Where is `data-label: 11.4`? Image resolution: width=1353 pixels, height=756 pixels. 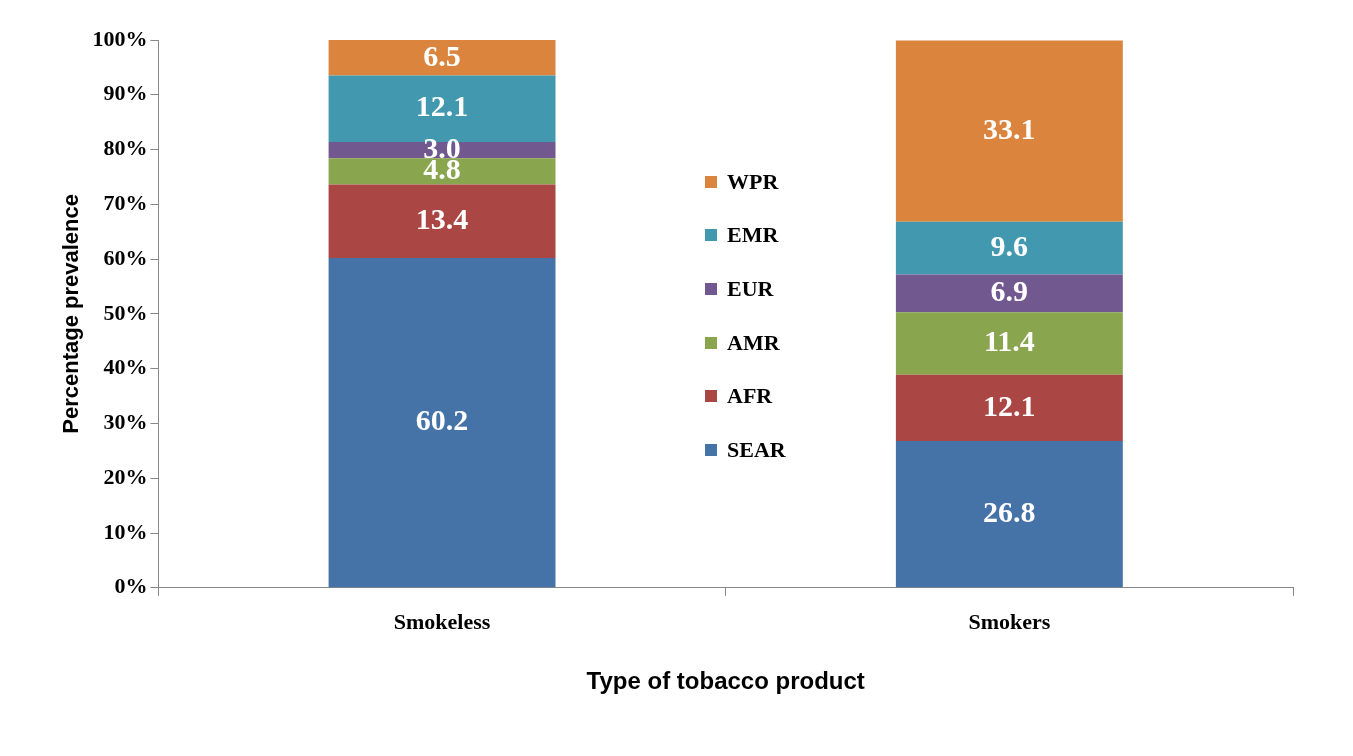 data-label: 11.4 is located at coordinates (1009, 341).